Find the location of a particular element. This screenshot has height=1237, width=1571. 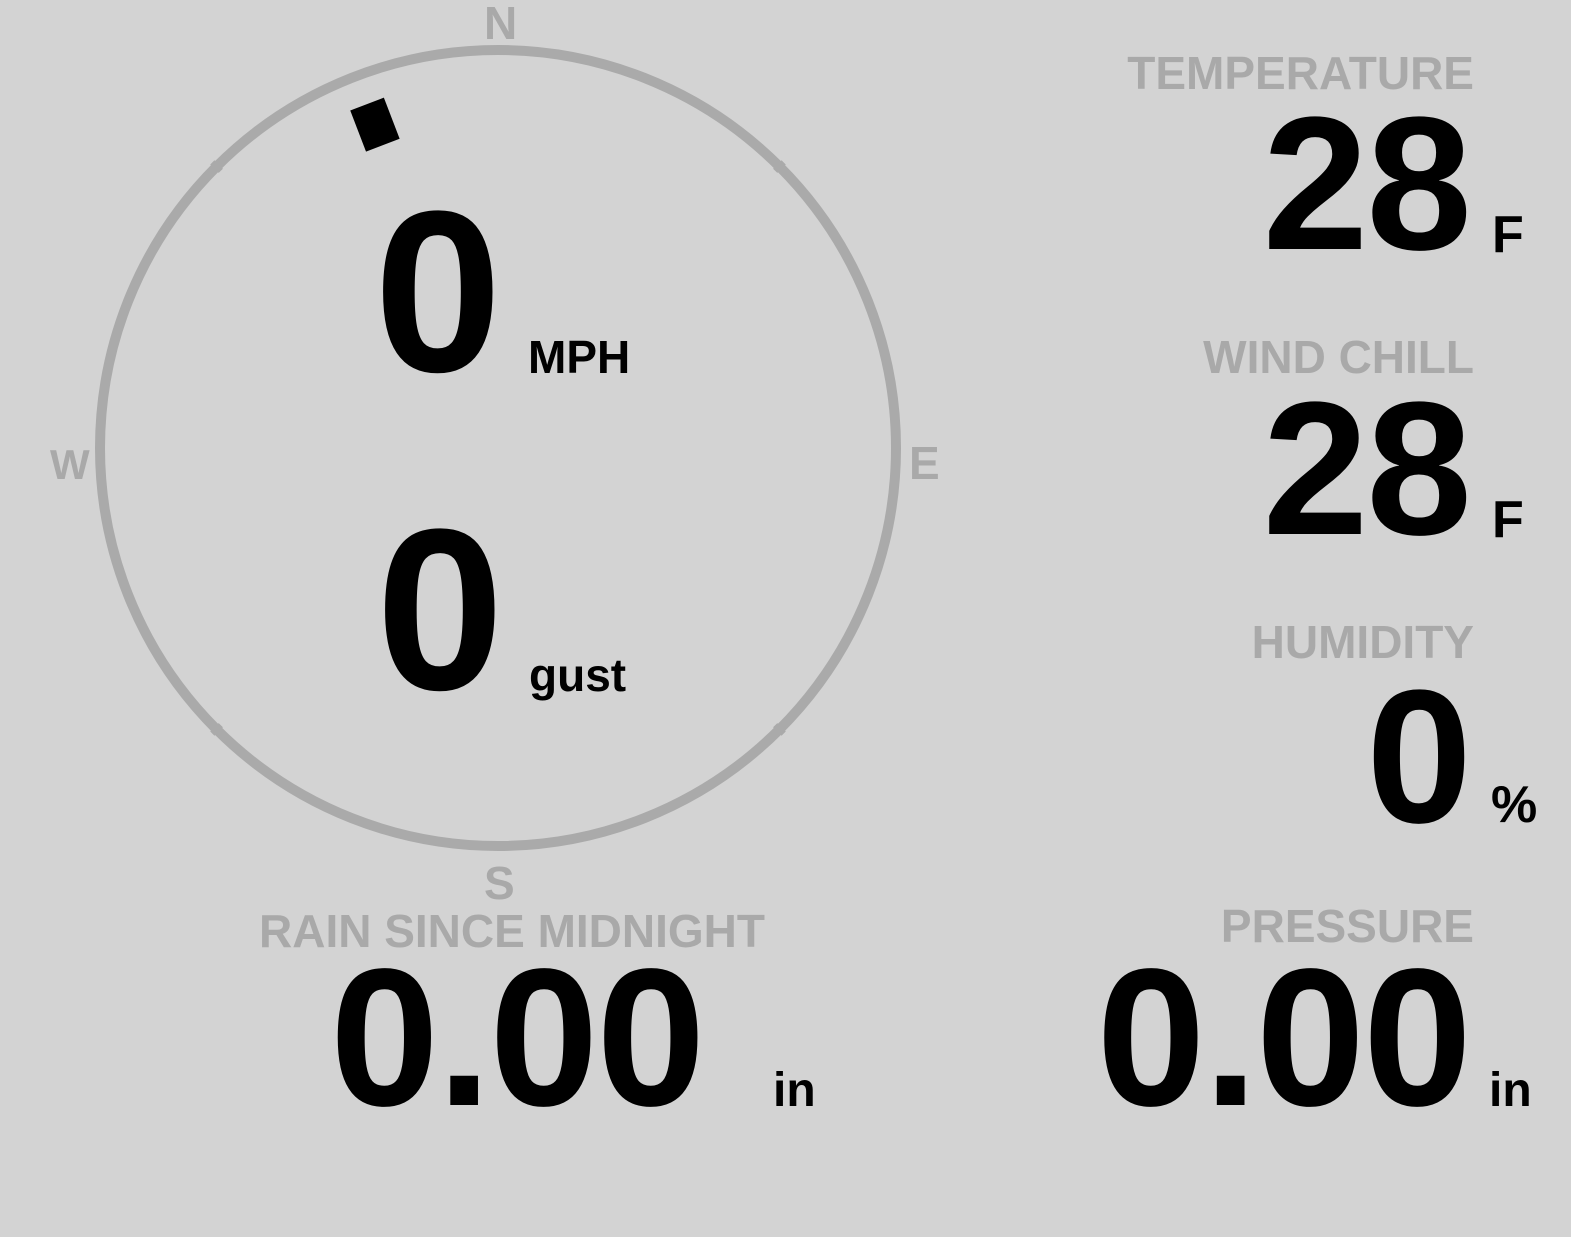

rain-label: RAIN SINCE MIDNIGHT is located at coordinates (512, 931).